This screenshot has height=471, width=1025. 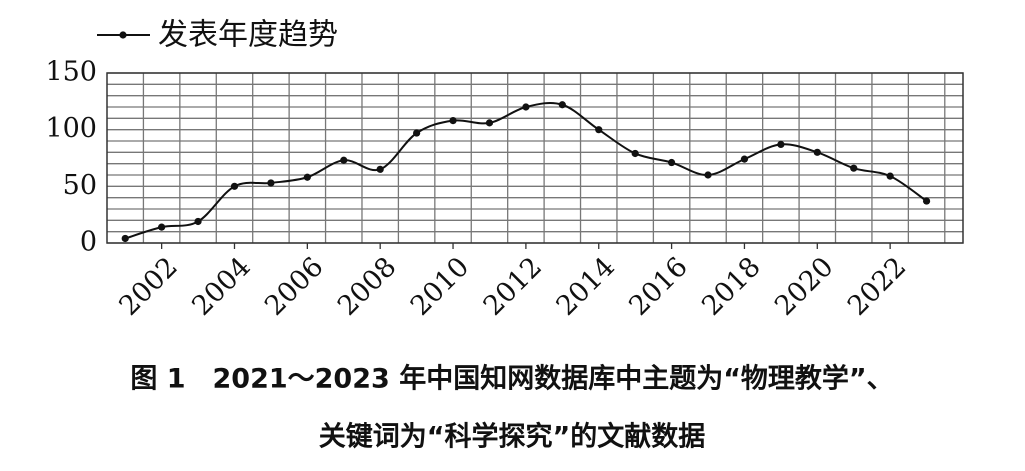 What do you see at coordinates (294, 286) in the screenshot?
I see `x-tick-label: 2006` at bounding box center [294, 286].